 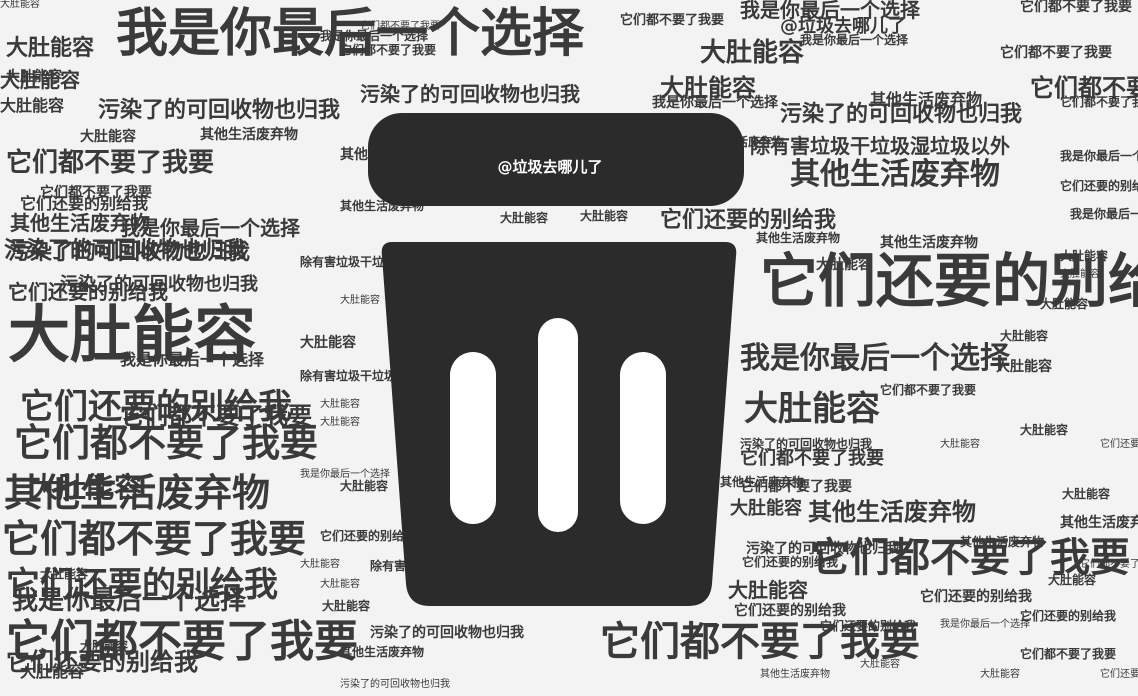 I want to click on trash-bin-lid-handle, so click(x=556, y=159).